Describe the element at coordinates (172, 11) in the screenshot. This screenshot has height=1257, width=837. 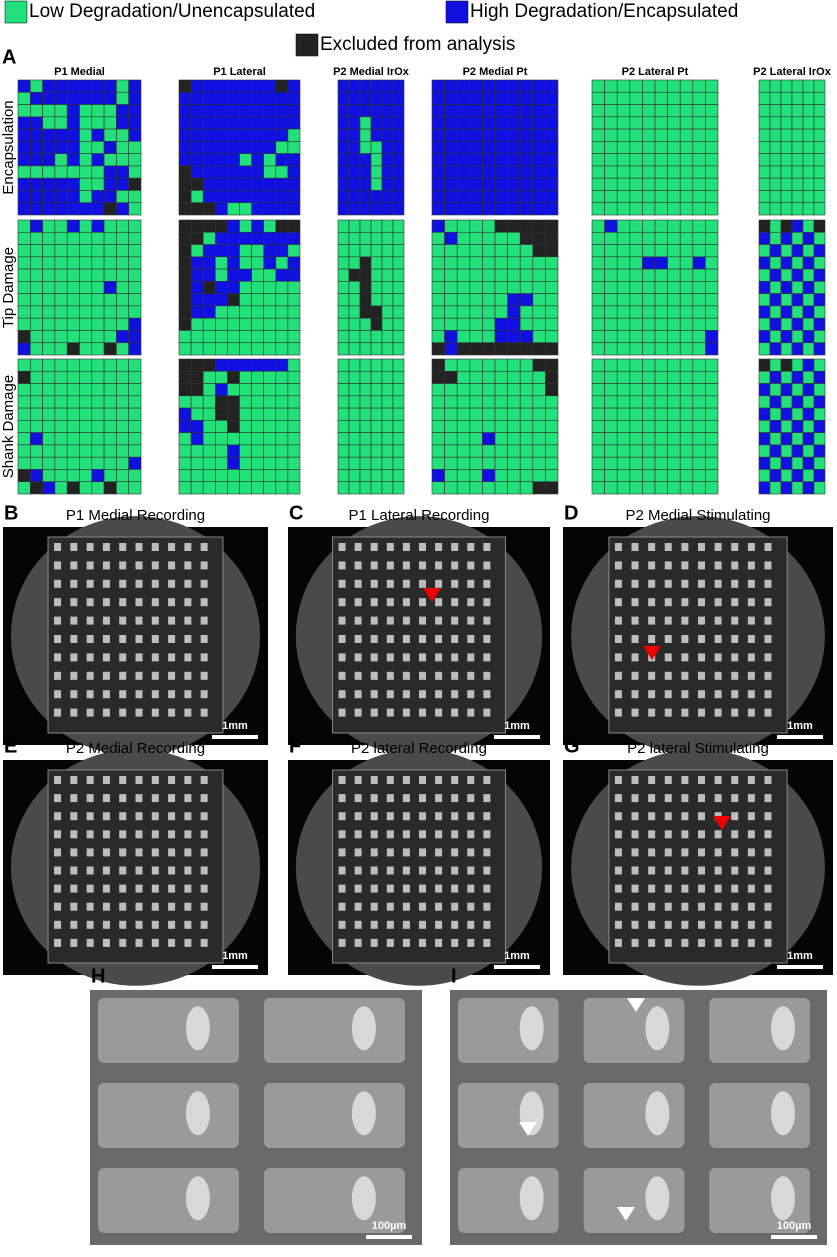
I see `legend-label: Low Degradation/Unencapsulated` at that location.